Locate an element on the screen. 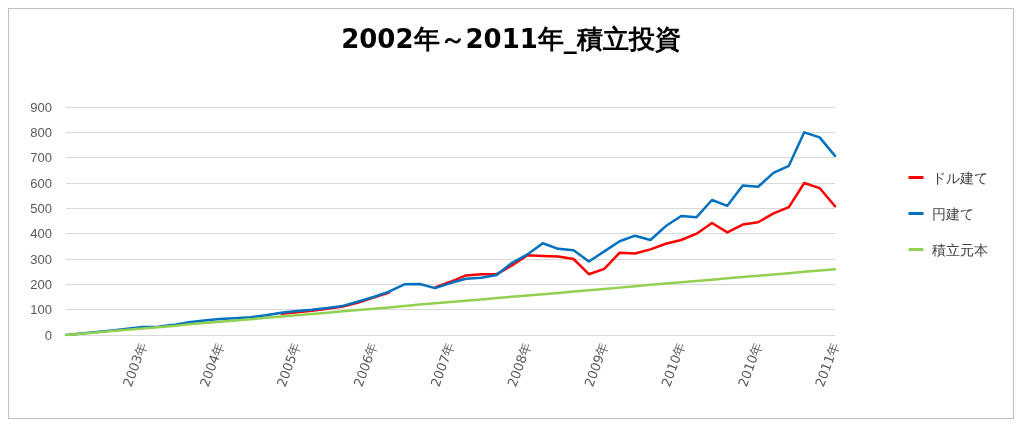  x-tick-label: 2004年 is located at coordinates (211, 364).